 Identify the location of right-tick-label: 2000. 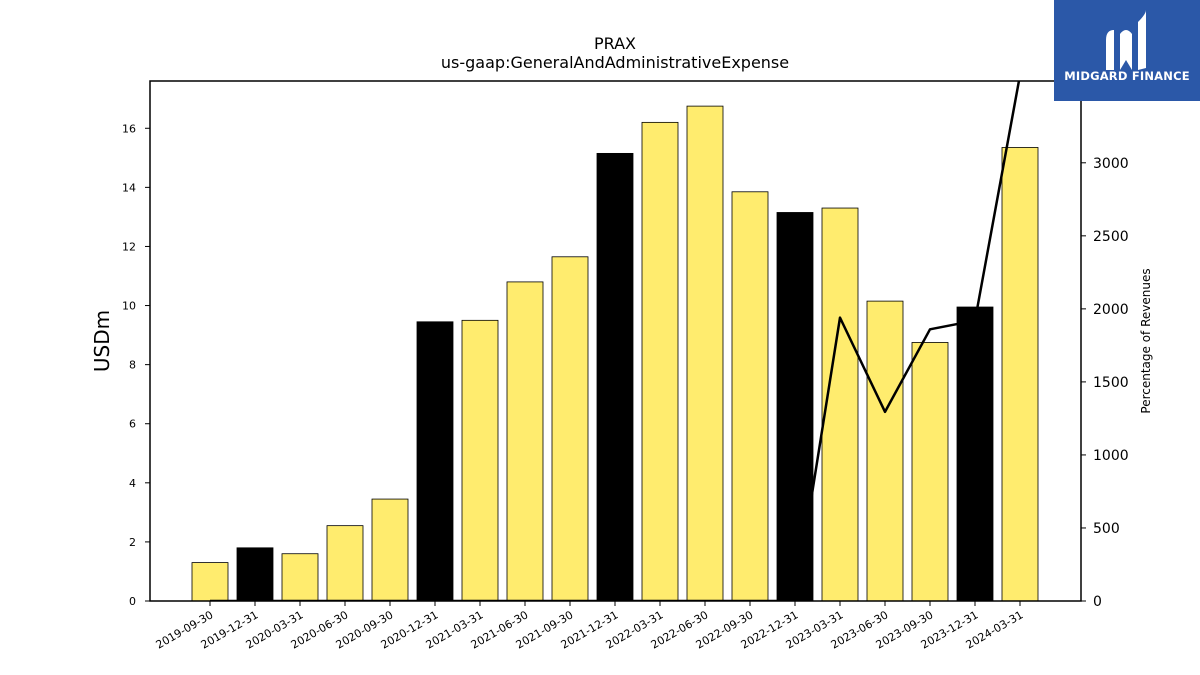
(1111, 310).